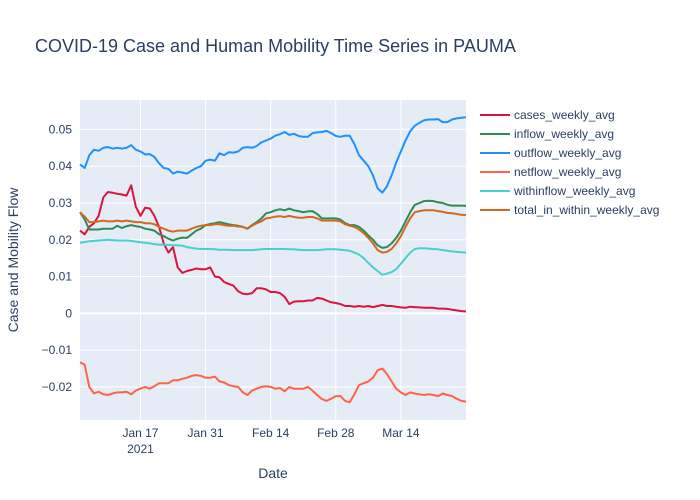 The height and width of the screenshot is (500, 700). I want to click on x-tick-label: Jan 17, so click(140, 433).